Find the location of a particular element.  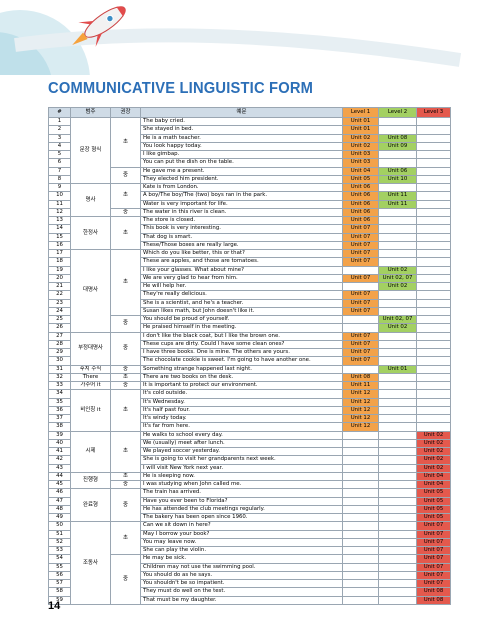

category: 한정사 is located at coordinates (90, 233).